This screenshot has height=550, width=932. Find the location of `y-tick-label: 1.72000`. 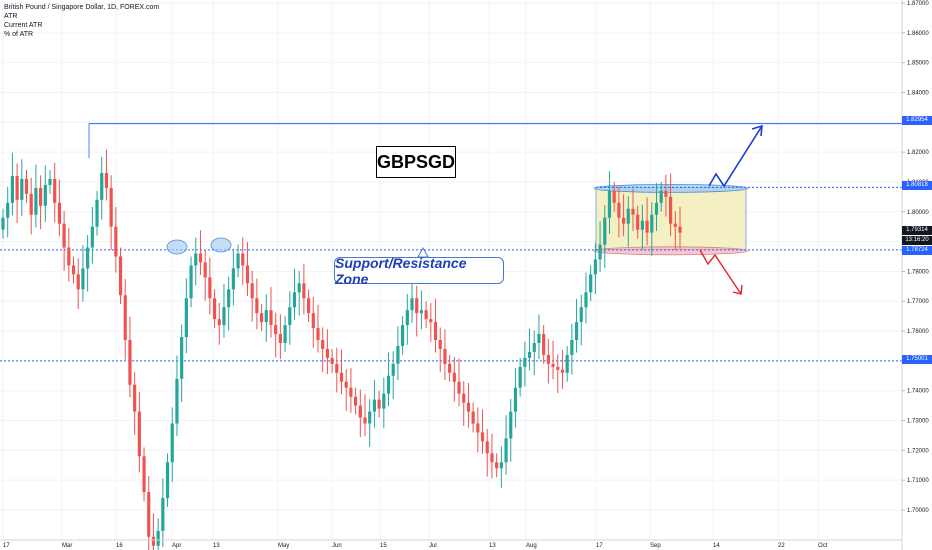

y-tick-label: 1.72000 is located at coordinates (918, 451).